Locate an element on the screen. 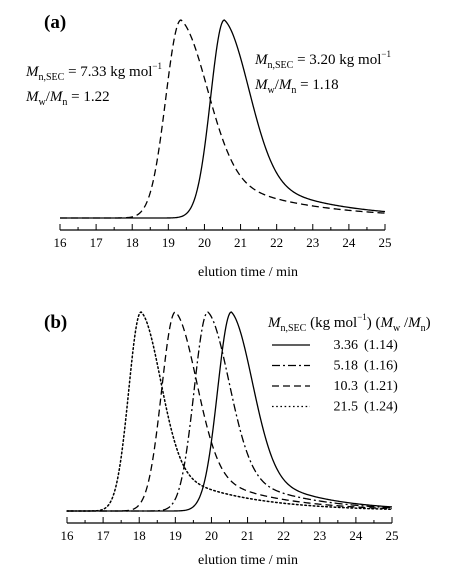 This screenshot has width=457, height=571. panel-b-x-tick-label: 22 is located at coordinates (283, 535).